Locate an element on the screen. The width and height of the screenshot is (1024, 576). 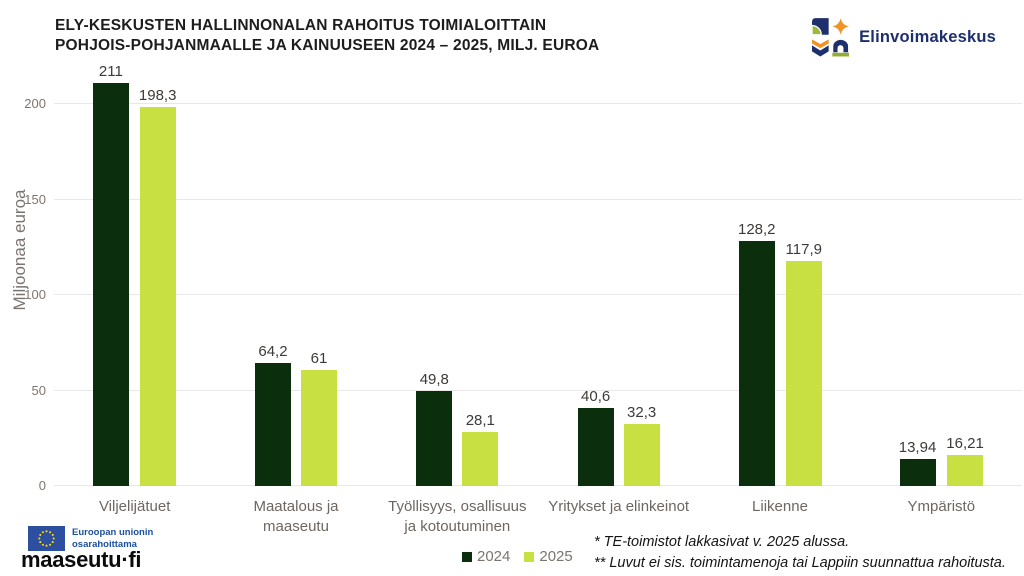
x-axis-label: Maatalous ja maaseutu is located at coordinates (296, 516).